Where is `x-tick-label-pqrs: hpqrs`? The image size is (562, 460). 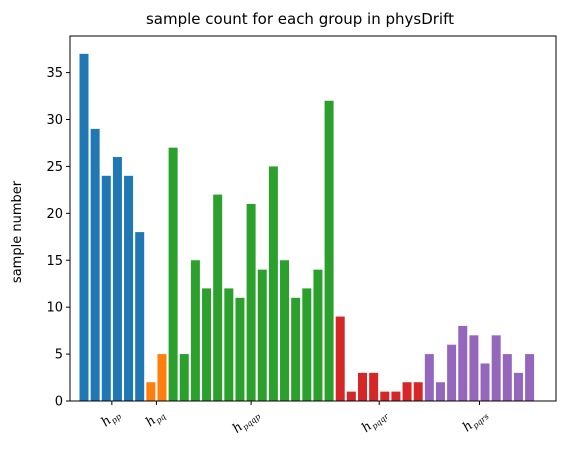
x-tick-label-pqrs: hpqrs is located at coordinates (475, 421).